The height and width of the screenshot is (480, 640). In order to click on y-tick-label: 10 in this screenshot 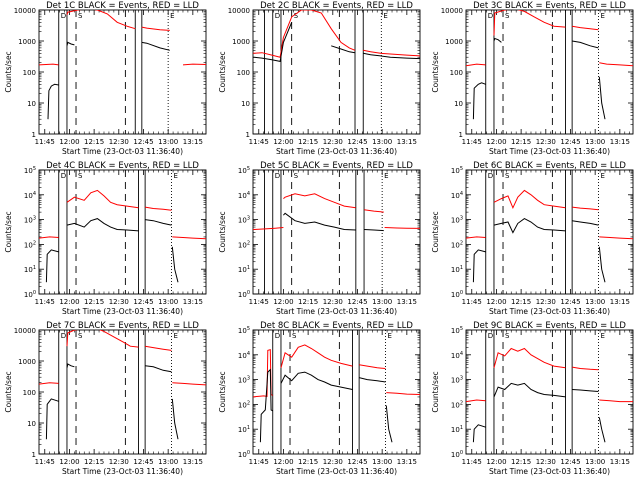, I will do `click(458, 104)`.